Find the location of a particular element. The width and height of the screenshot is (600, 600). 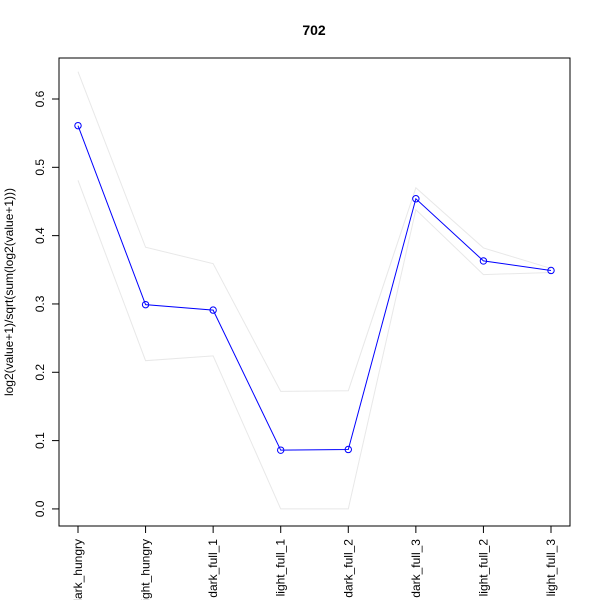

y-tick-label: 0.0 is located at coordinates (40, 508).